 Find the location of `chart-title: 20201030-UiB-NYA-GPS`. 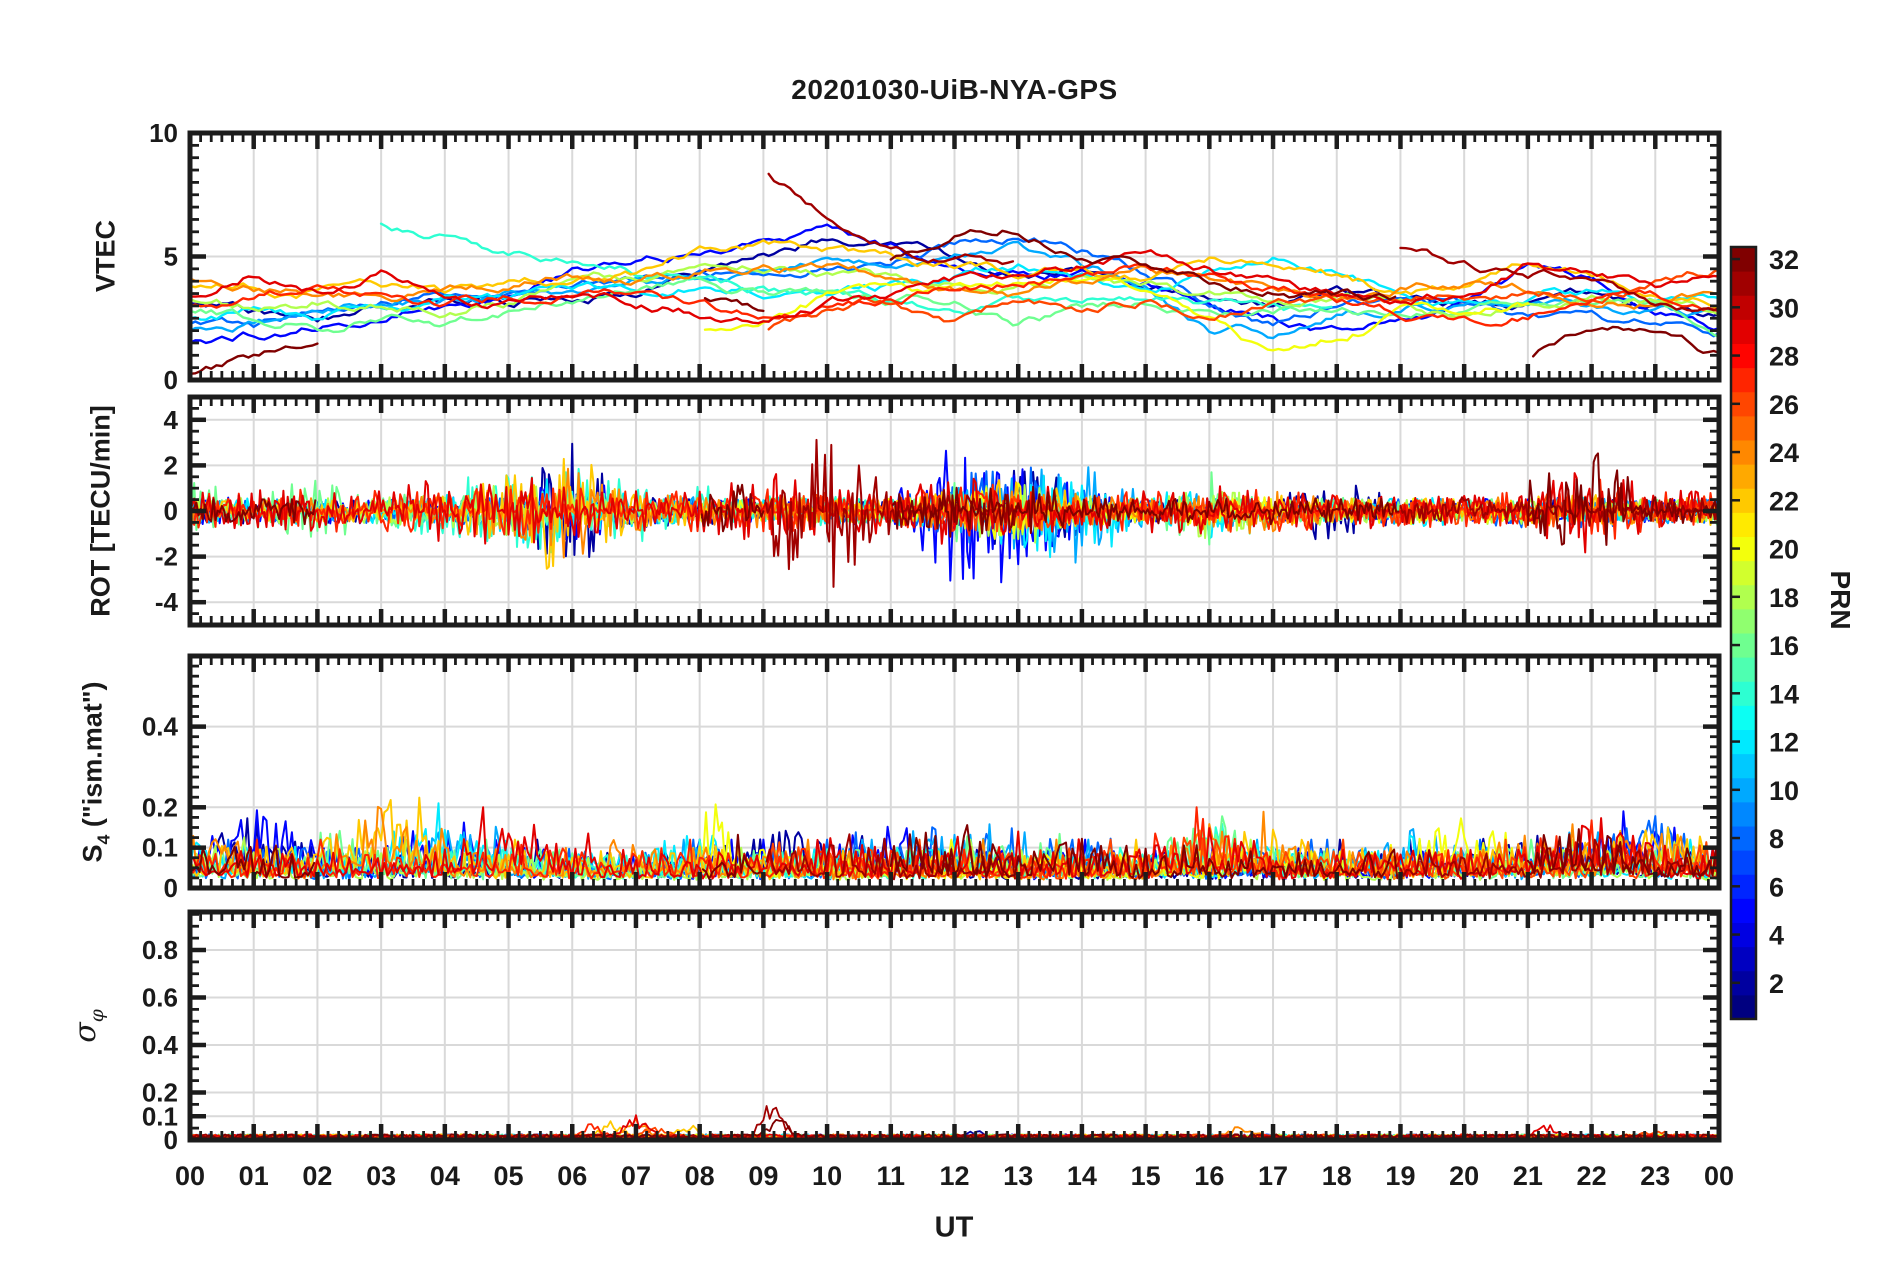

chart-title: 20201030-UiB-NYA-GPS is located at coordinates (954, 89).